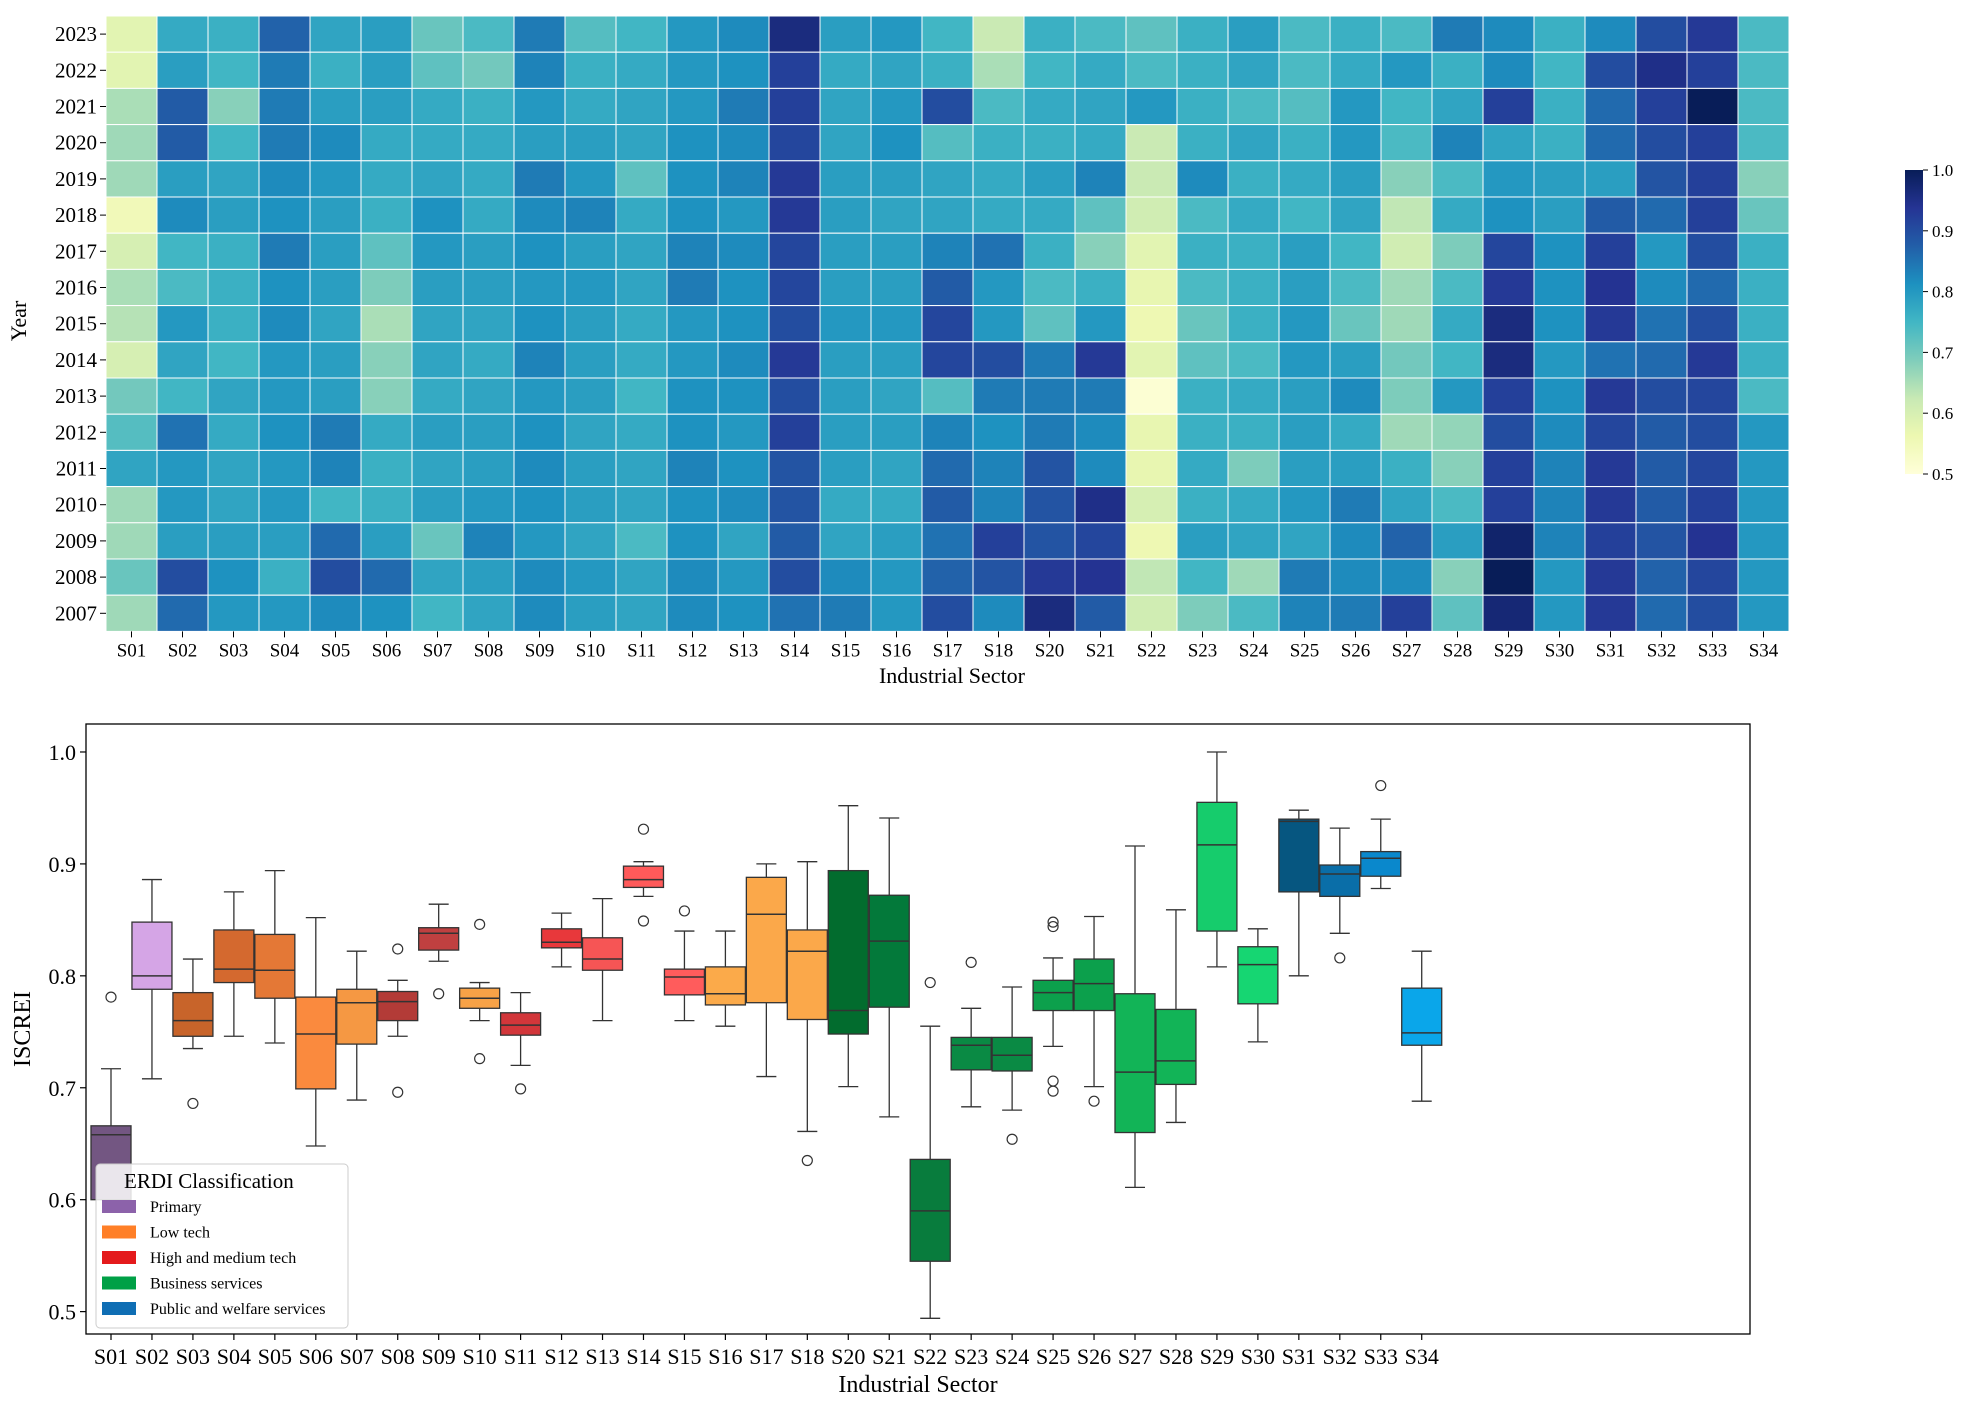  What do you see at coordinates (1152, 650) in the screenshot?
I see `heatmap-sector-label: S22` at bounding box center [1152, 650].